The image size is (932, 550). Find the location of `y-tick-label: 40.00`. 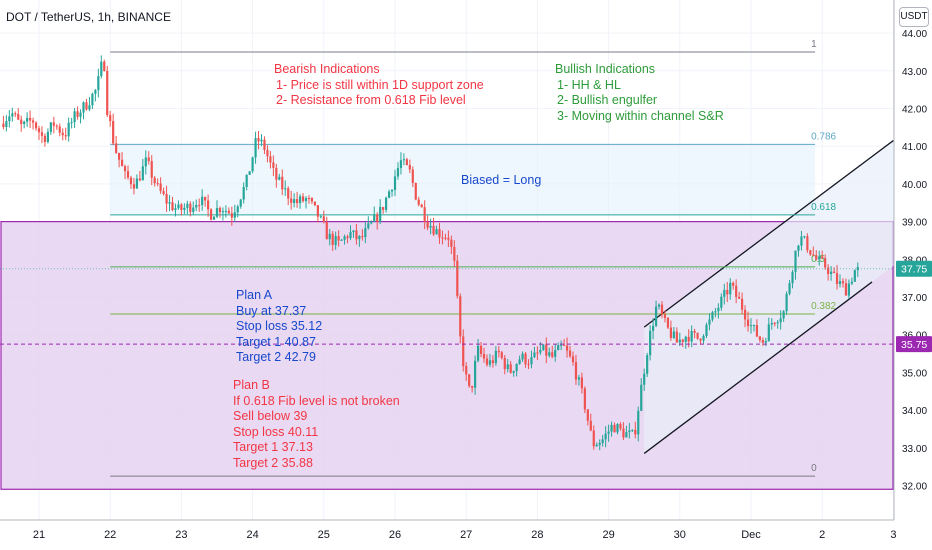

y-tick-label: 40.00 is located at coordinates (914, 185).